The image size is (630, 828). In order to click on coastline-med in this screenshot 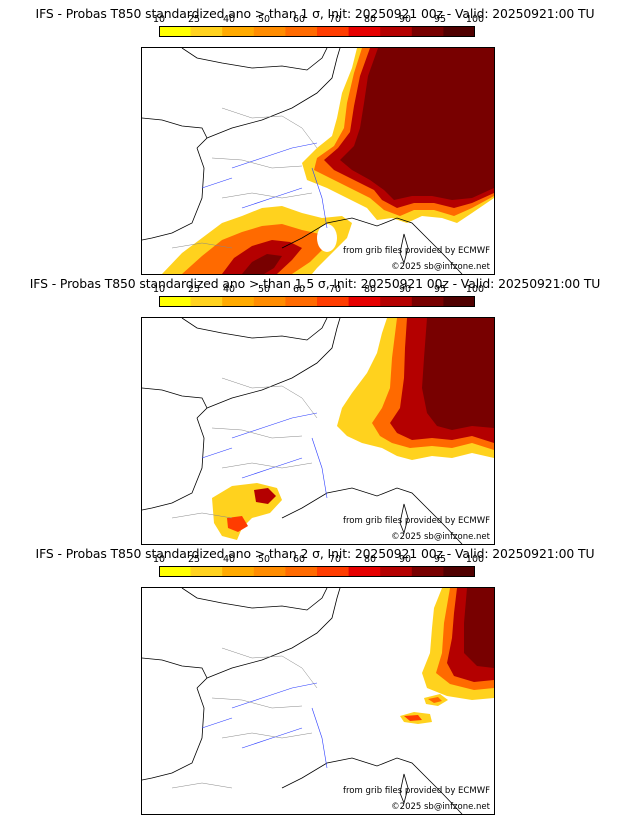, I will do `click(372, 245)`.